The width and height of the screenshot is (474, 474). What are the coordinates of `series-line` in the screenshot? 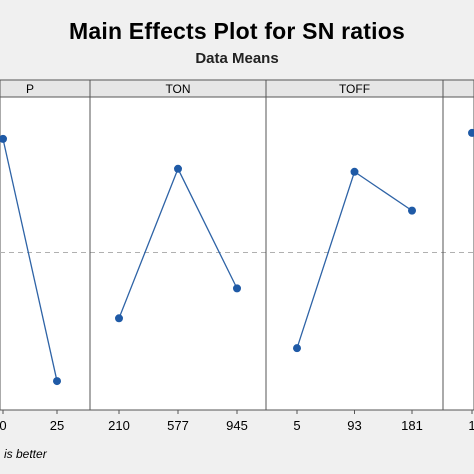 It's located at (30, 260).